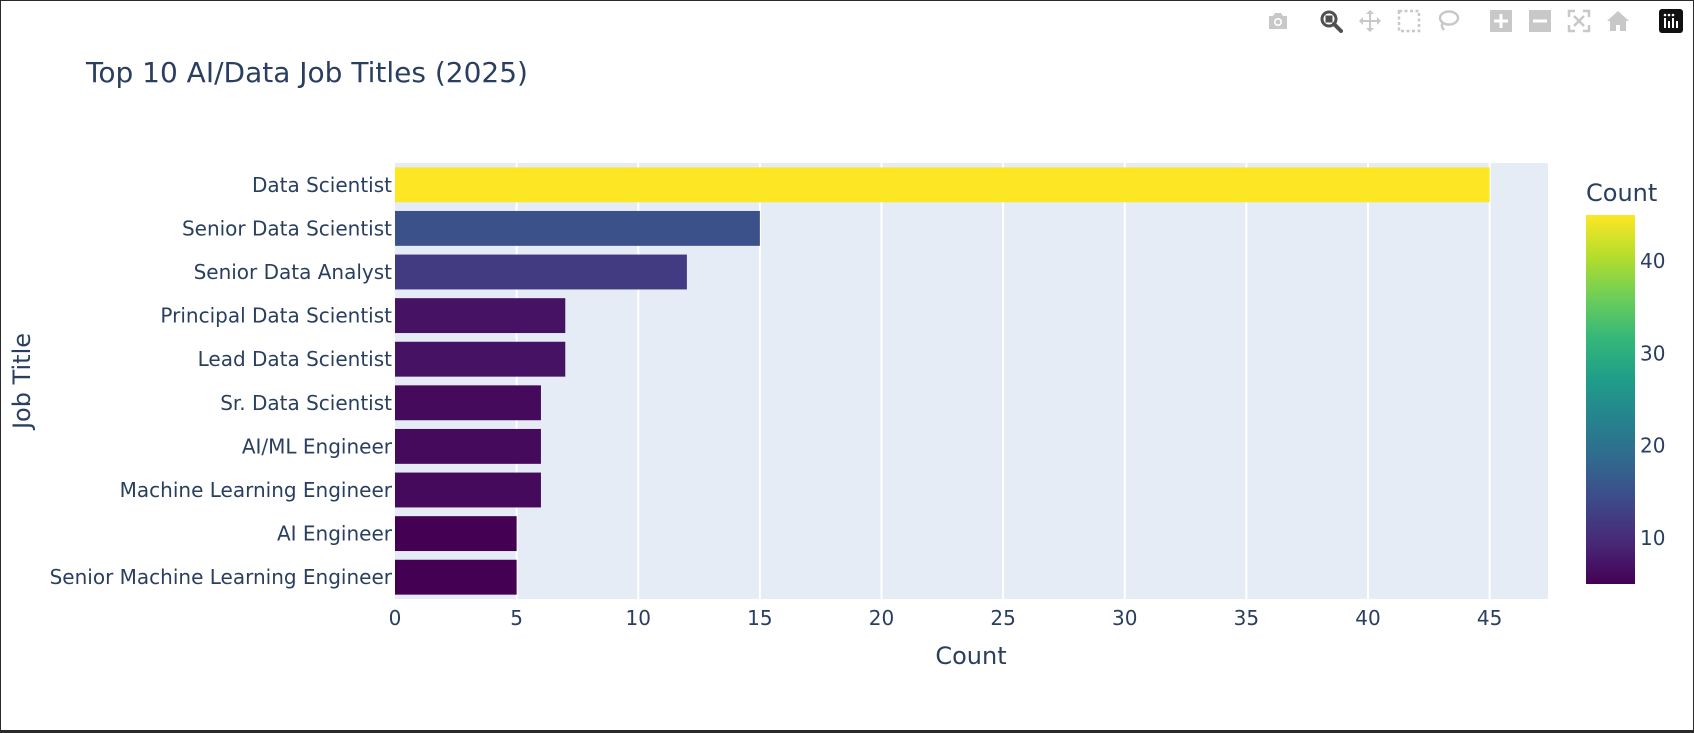 The height and width of the screenshot is (733, 1694). I want to click on colorbar-tick-label: 30, so click(1652, 353).